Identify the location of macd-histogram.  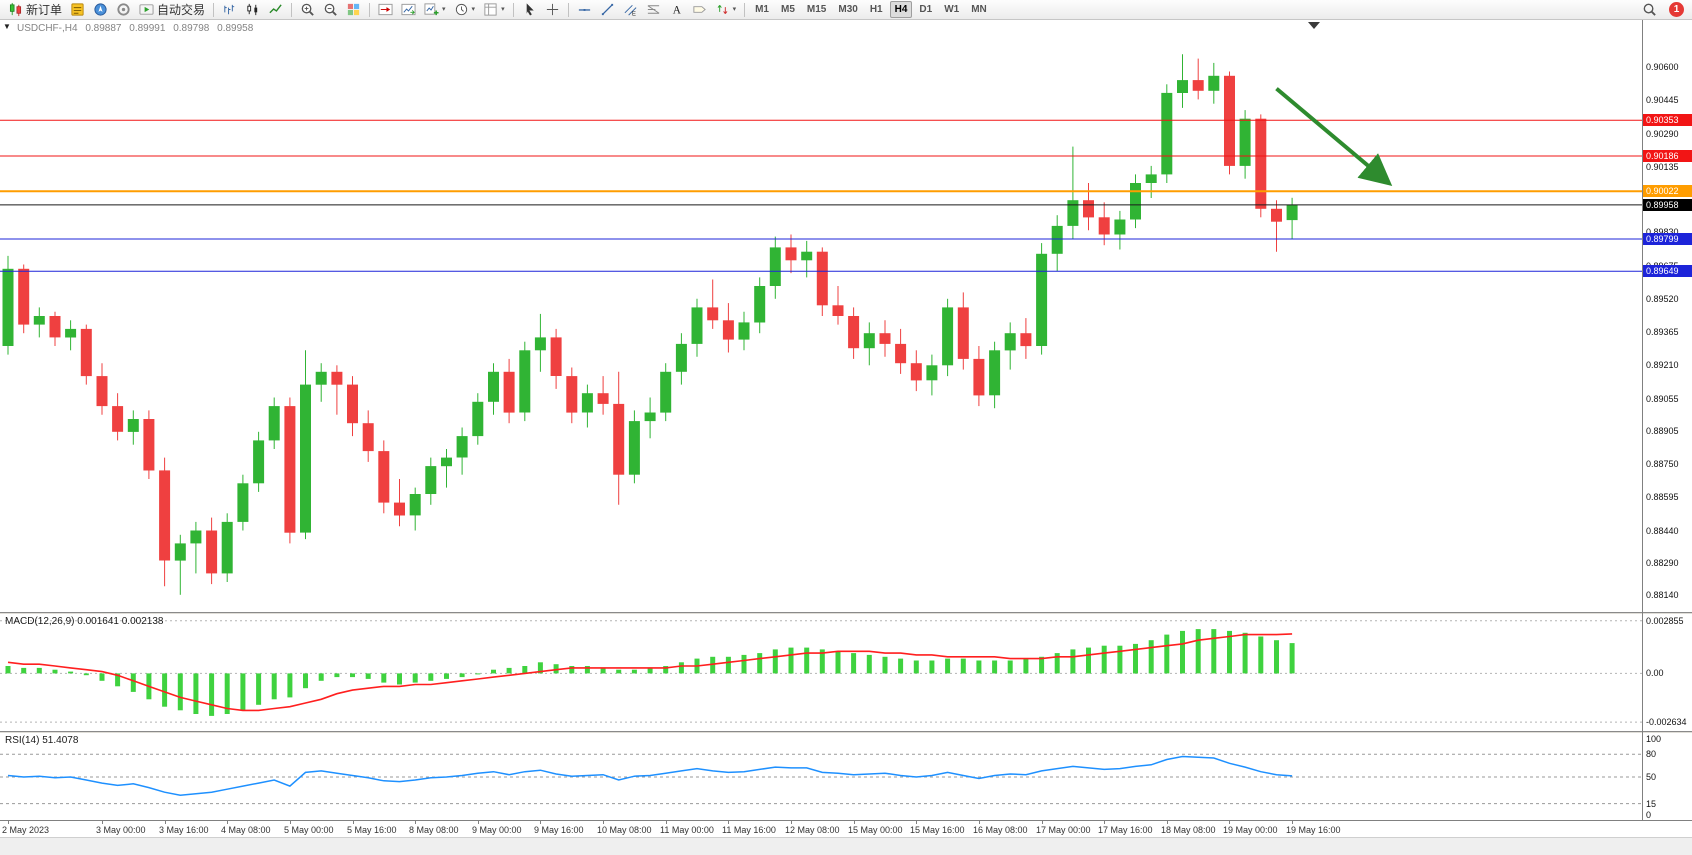
(650, 672).